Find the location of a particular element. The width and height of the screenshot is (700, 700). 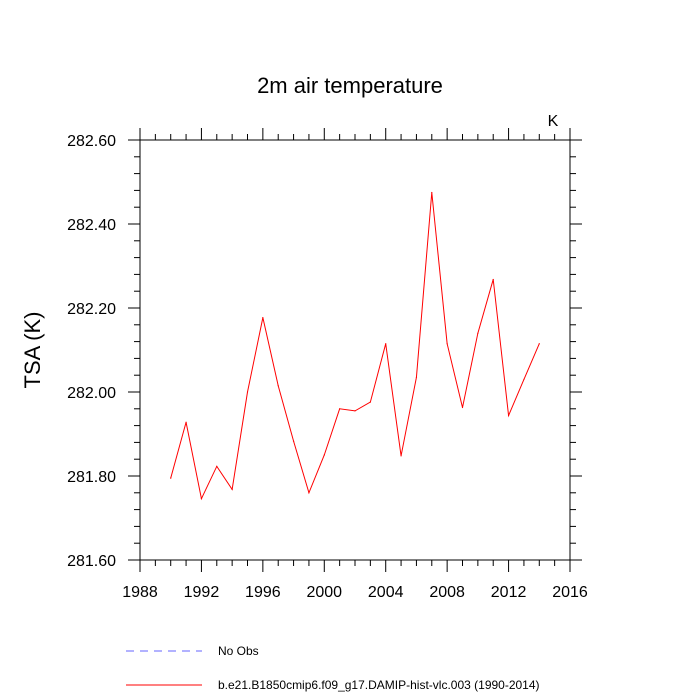

y-tick-label: 282.60 is located at coordinates (91, 141).